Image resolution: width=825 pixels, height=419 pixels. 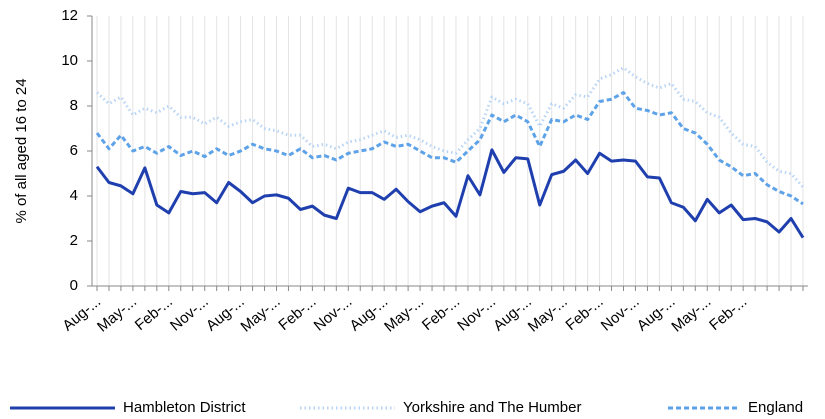 What do you see at coordinates (74, 195) in the screenshot?
I see `y-tick-label: 4` at bounding box center [74, 195].